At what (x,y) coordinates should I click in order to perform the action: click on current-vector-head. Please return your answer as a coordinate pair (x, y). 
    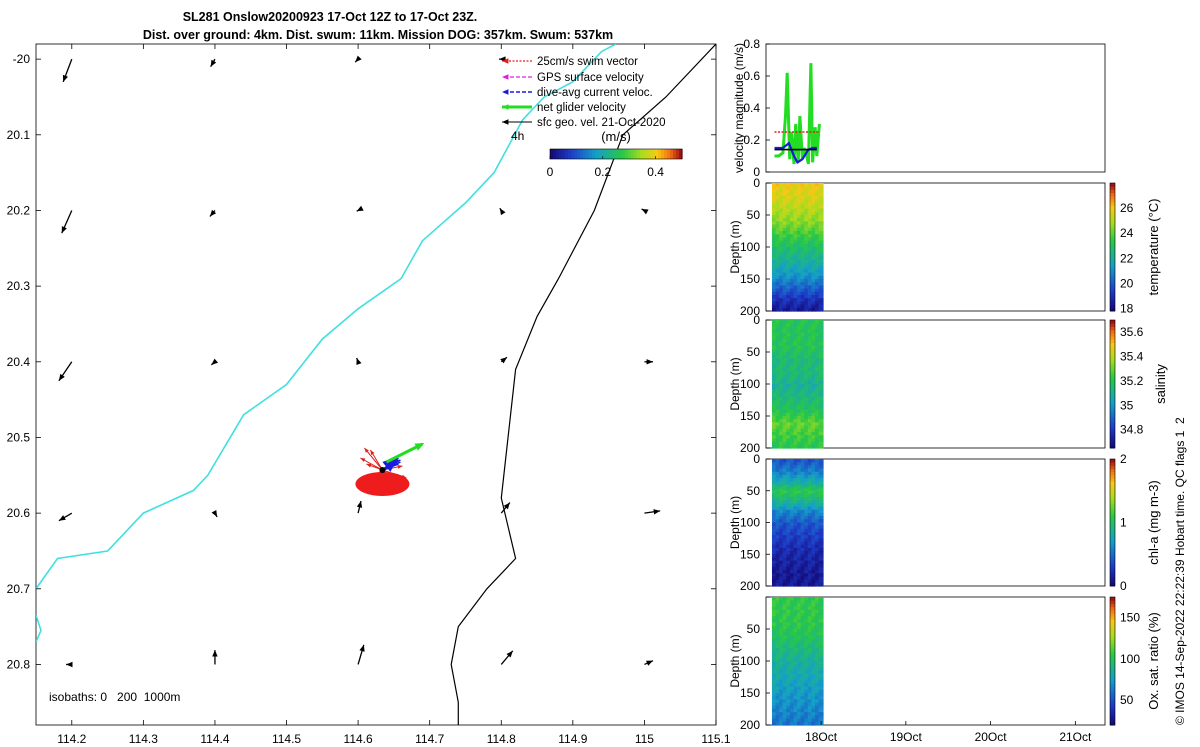
    Looking at the image, I should click on (657, 512).